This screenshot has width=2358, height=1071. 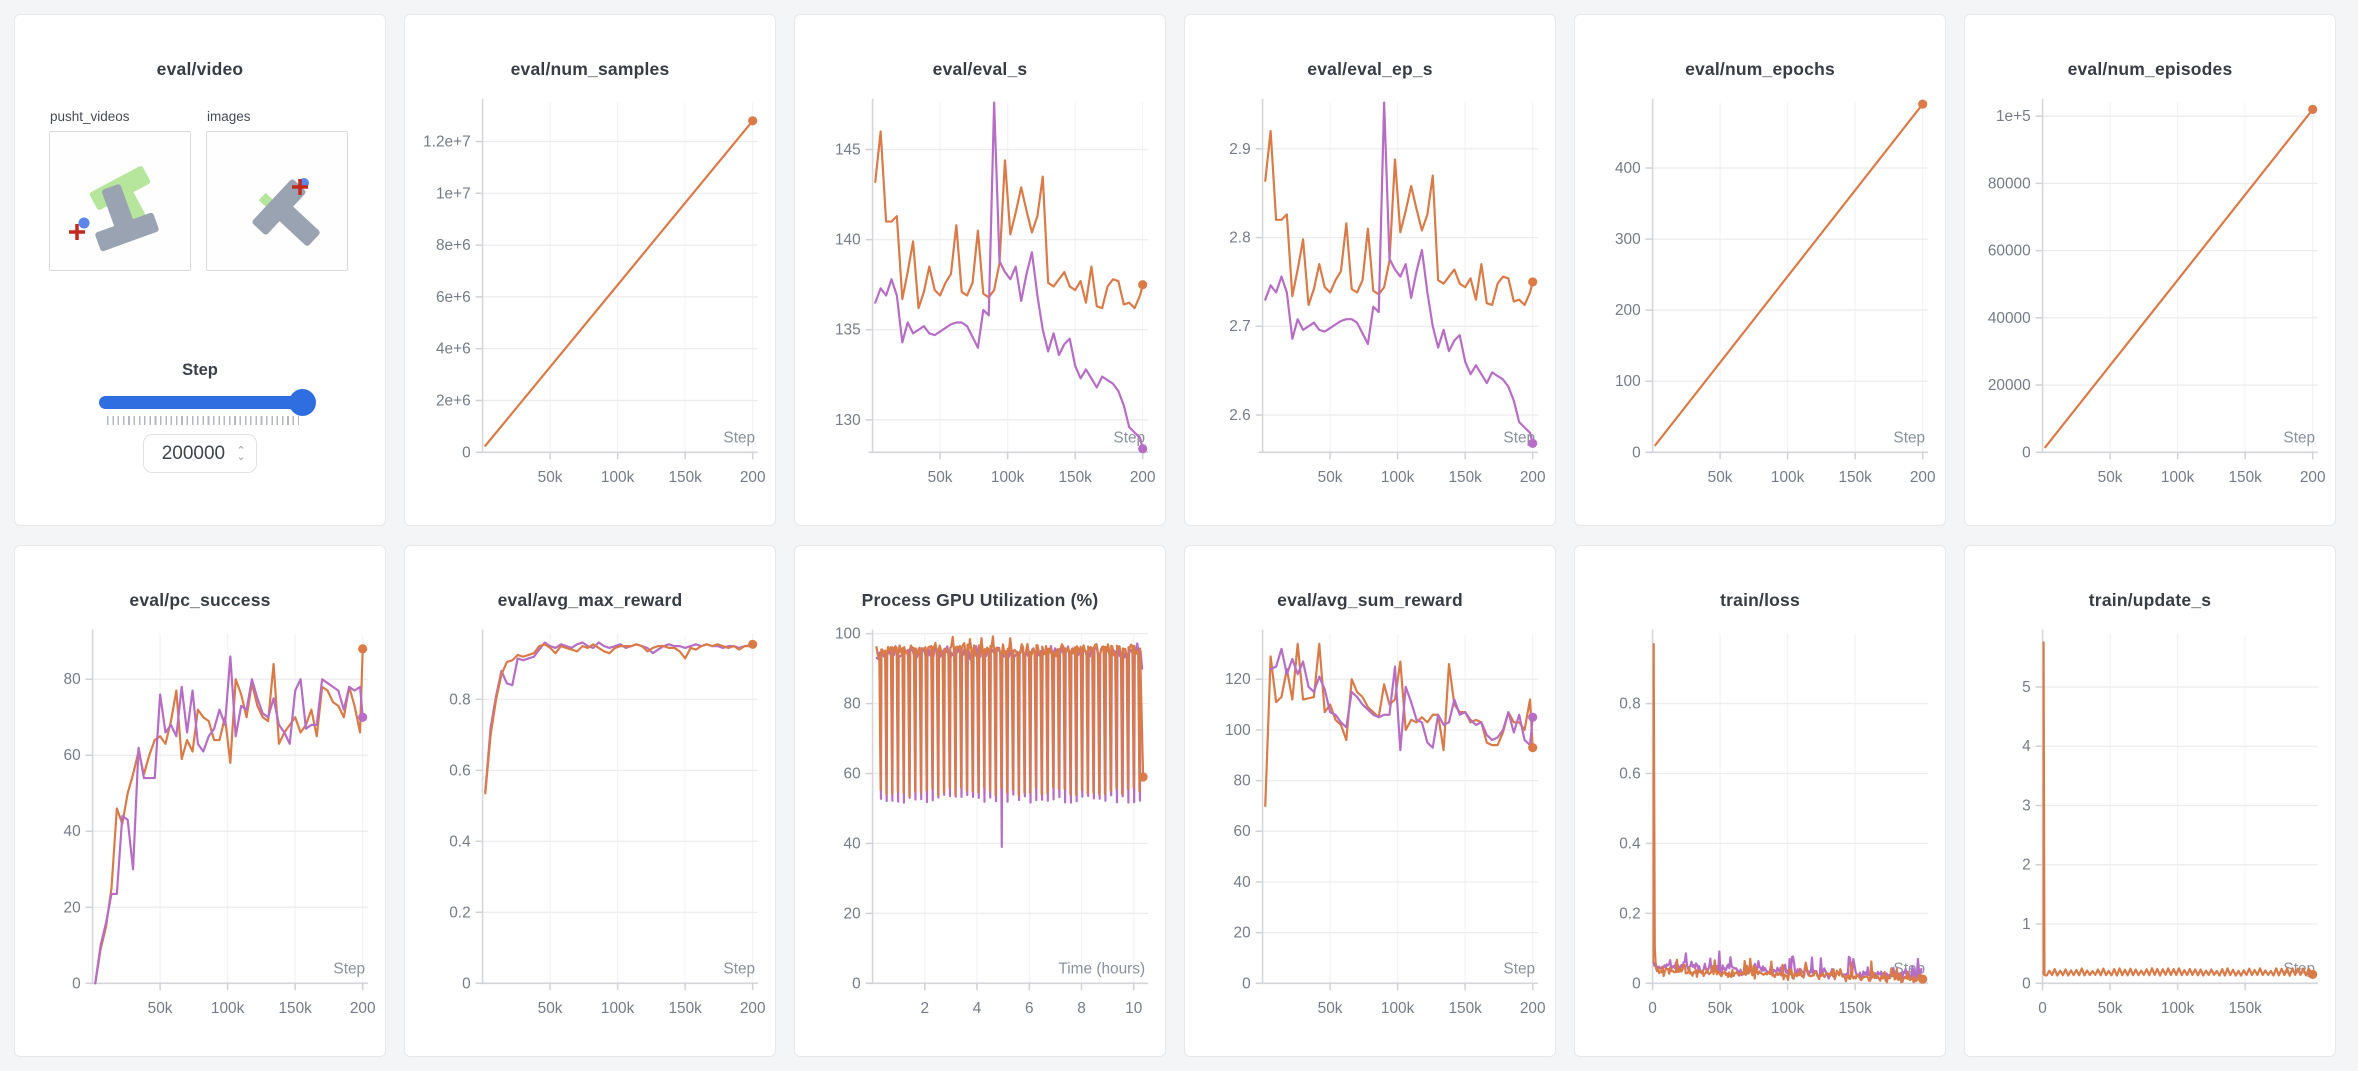 I want to click on step-slider-label: Step, so click(x=200, y=370).